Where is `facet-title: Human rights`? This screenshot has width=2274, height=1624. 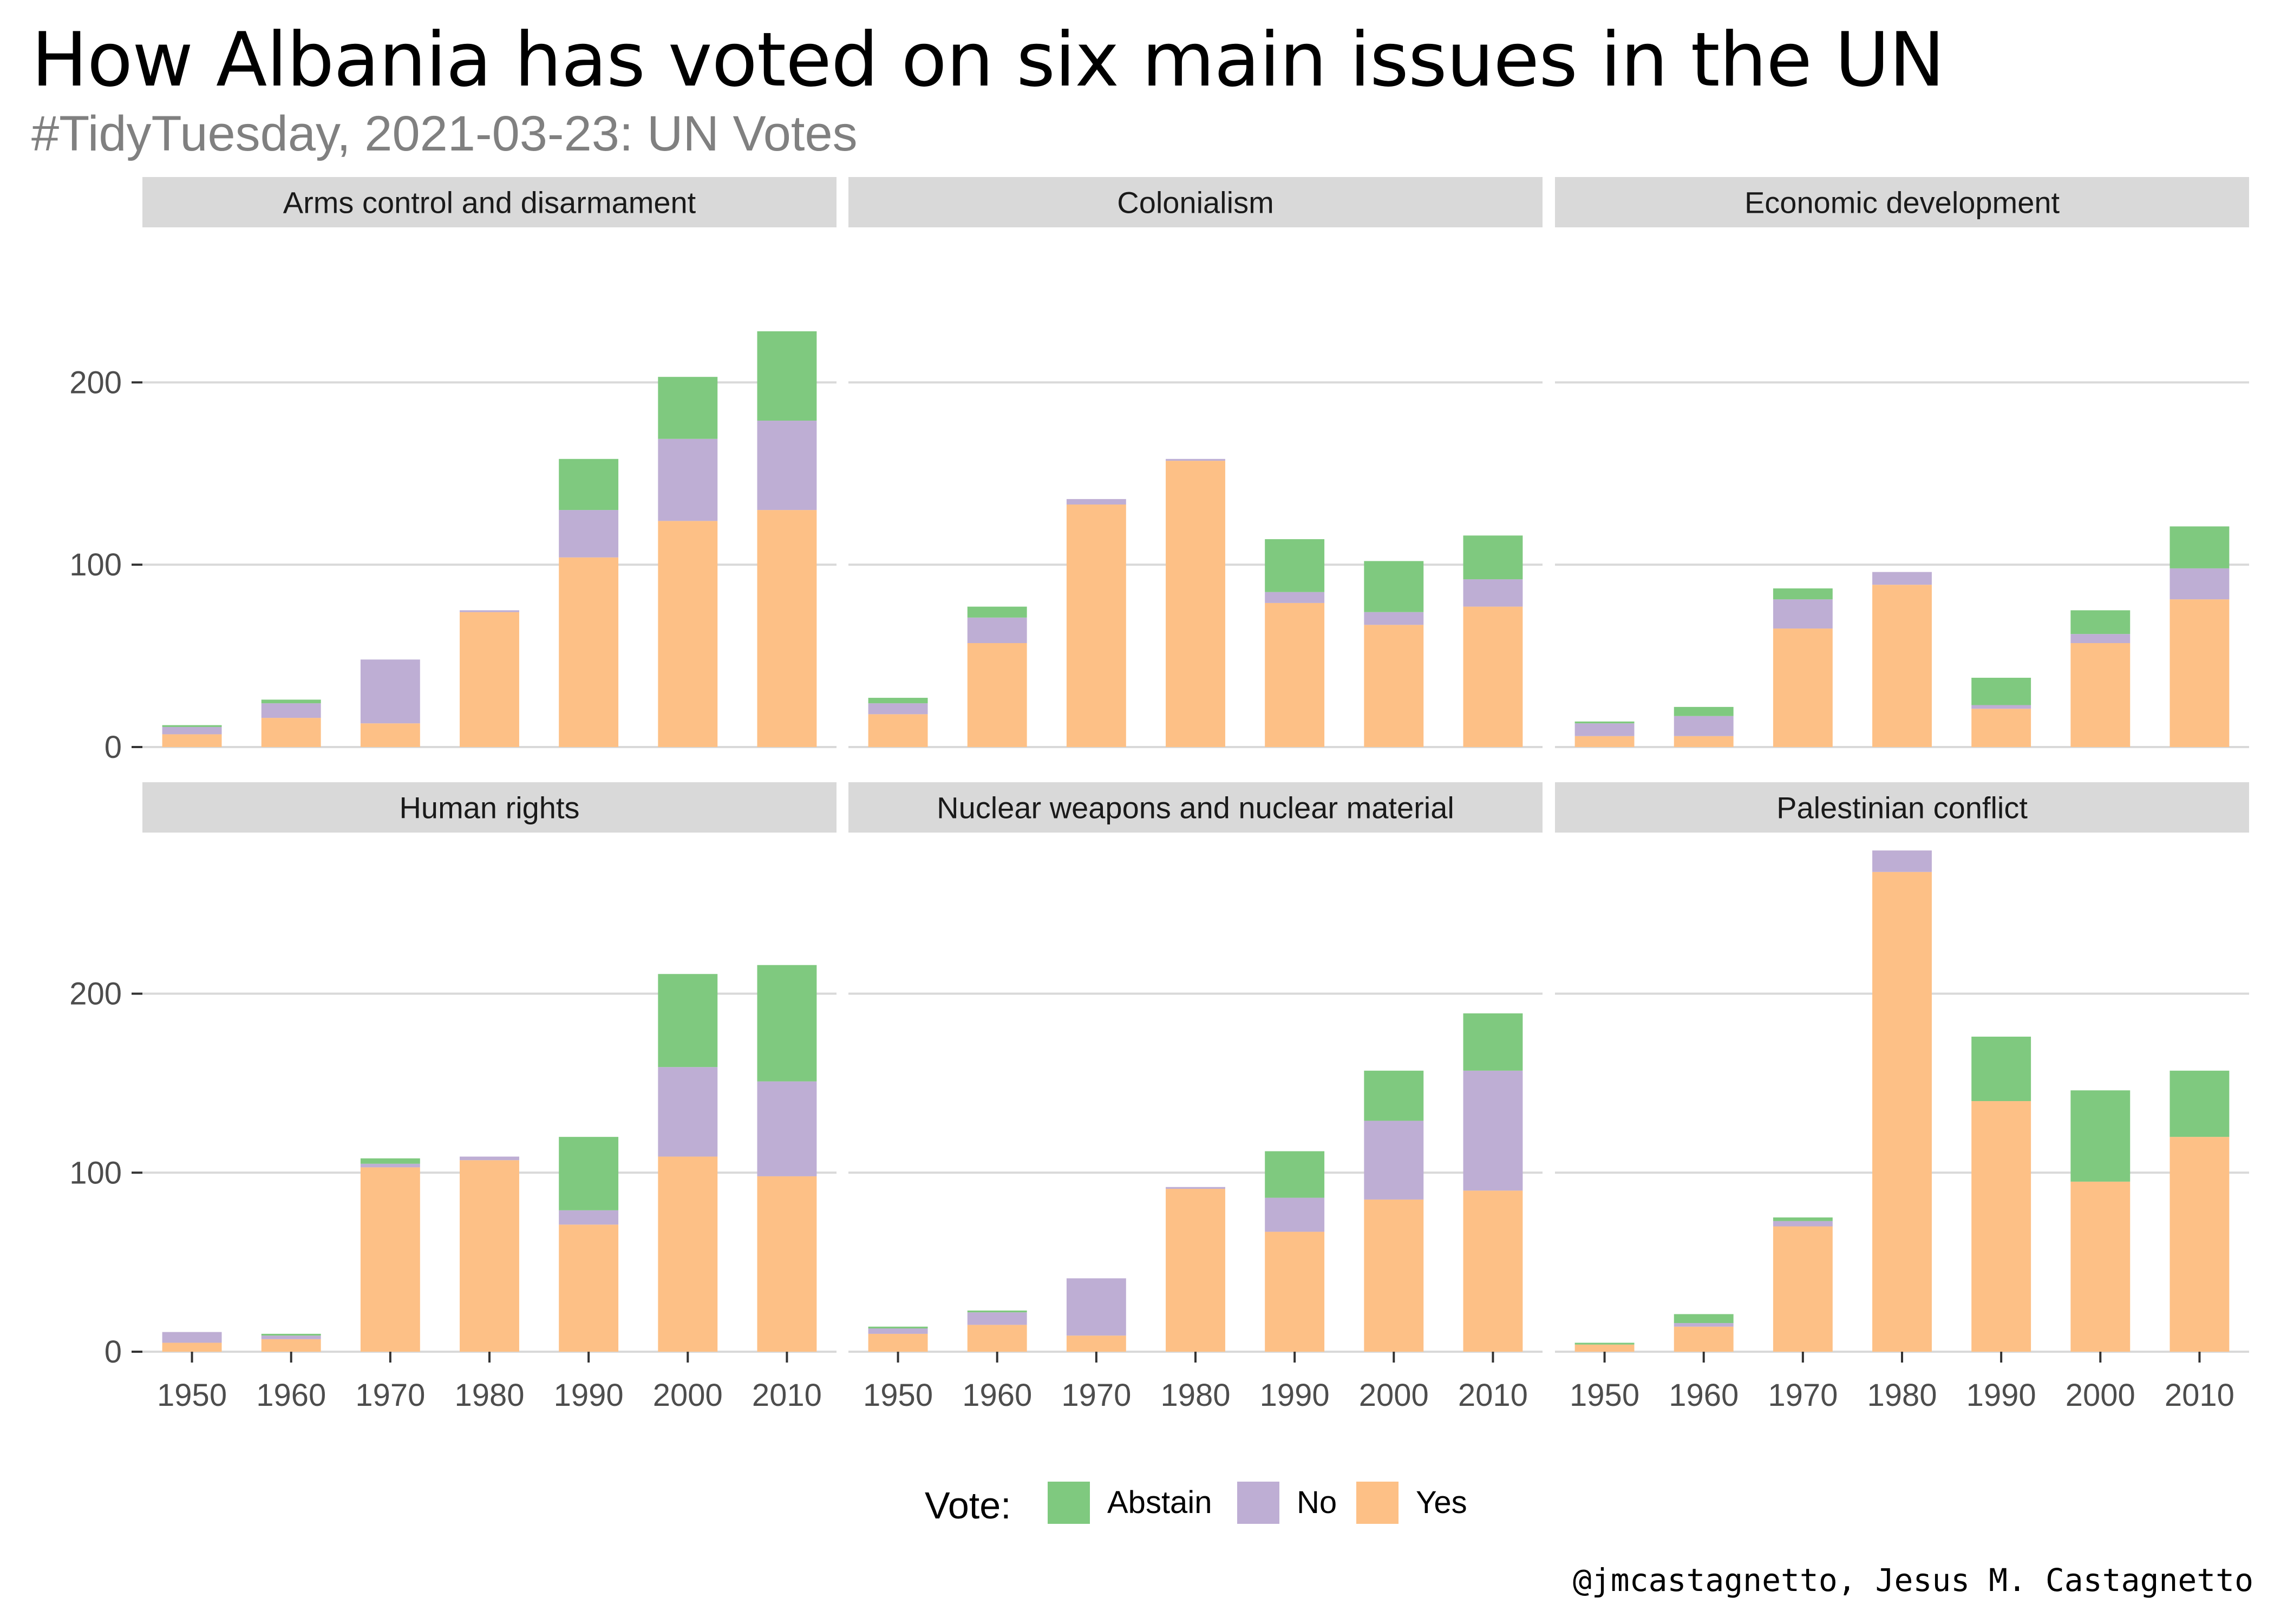
facet-title: Human rights is located at coordinates (489, 808).